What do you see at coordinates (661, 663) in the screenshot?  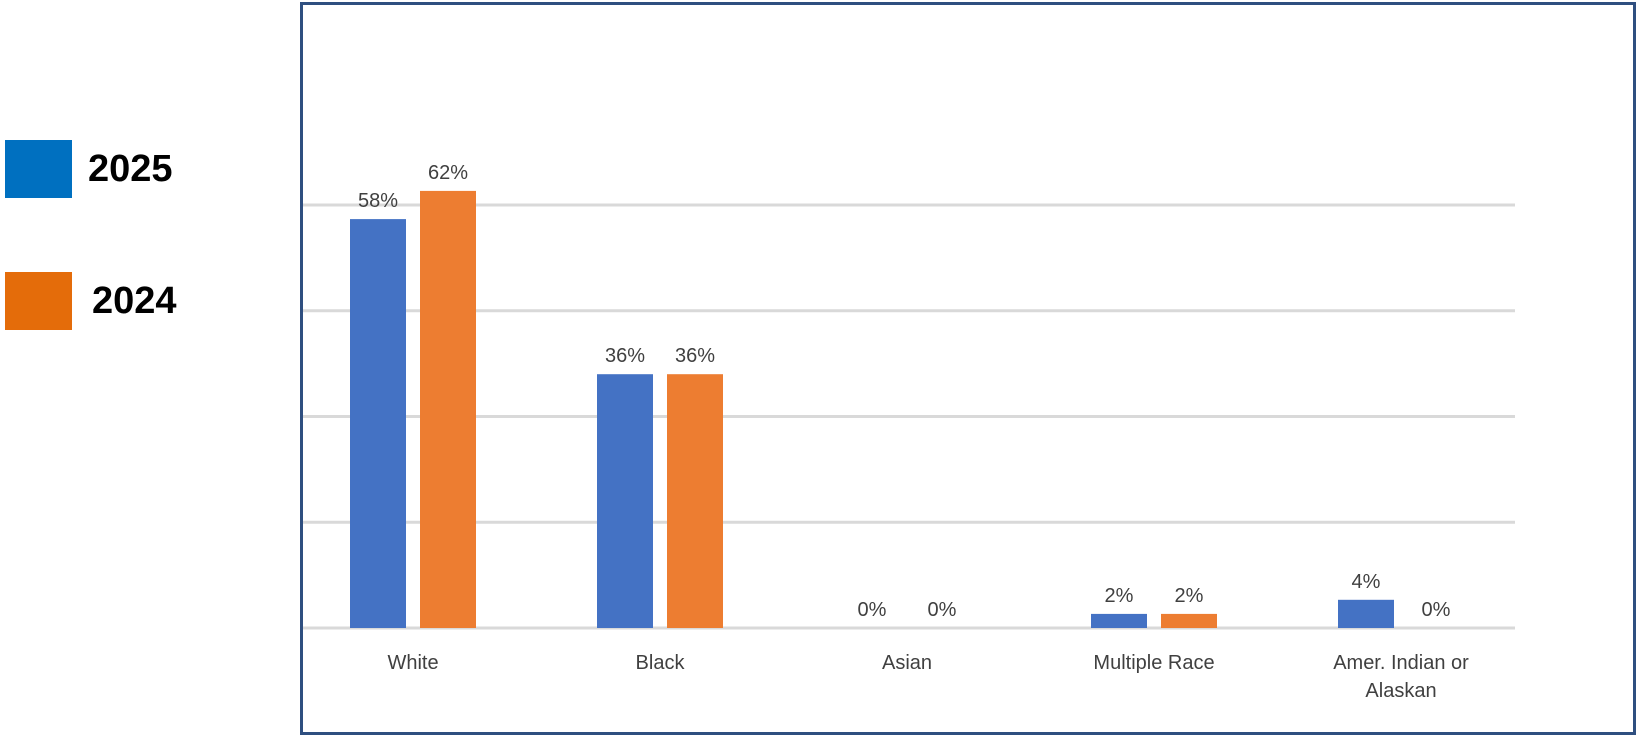 I see `category-label-1: Black` at bounding box center [661, 663].